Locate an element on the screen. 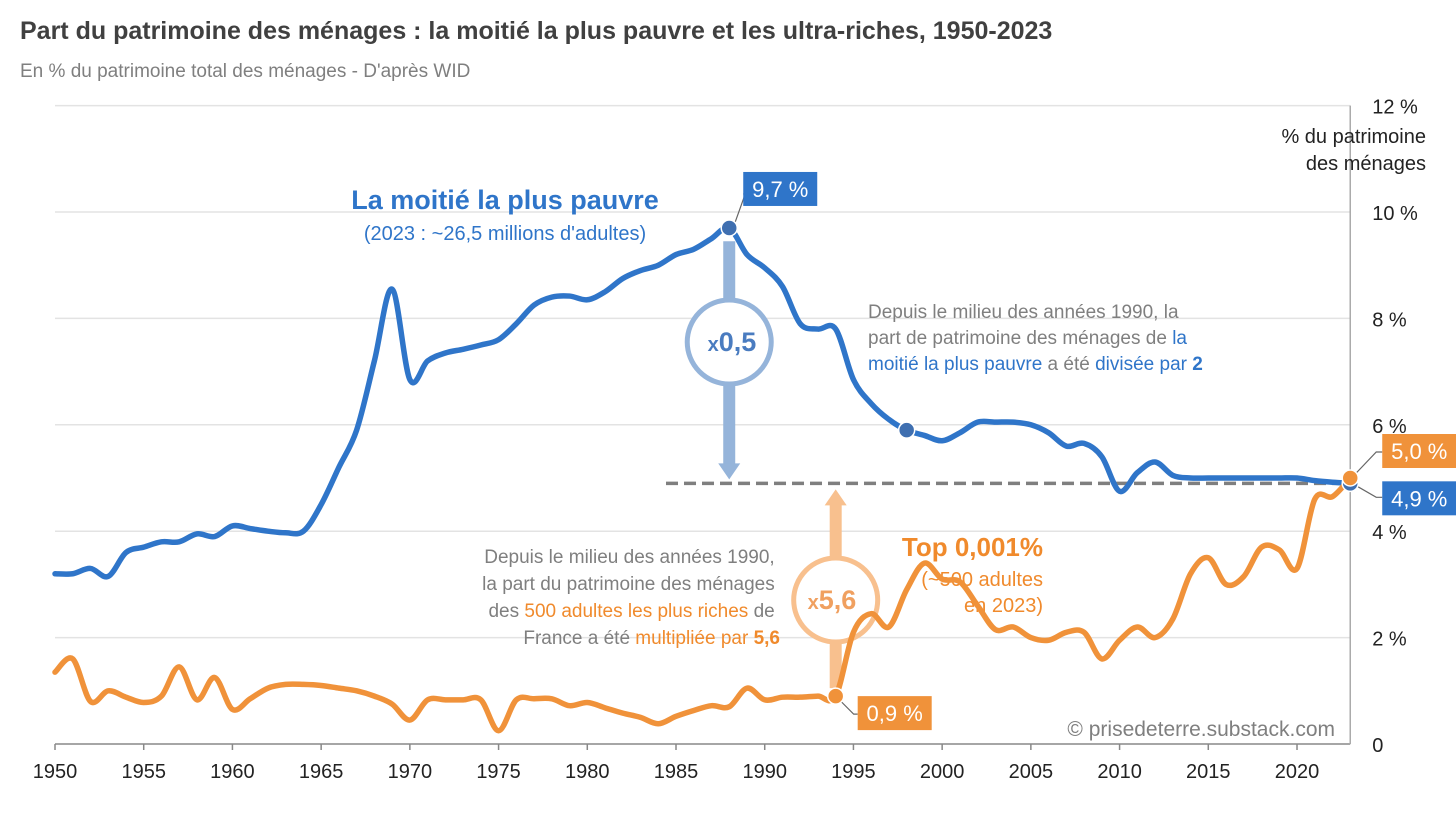 The height and width of the screenshot is (820, 1456). x-tick-label: 1980 is located at coordinates (587, 772).